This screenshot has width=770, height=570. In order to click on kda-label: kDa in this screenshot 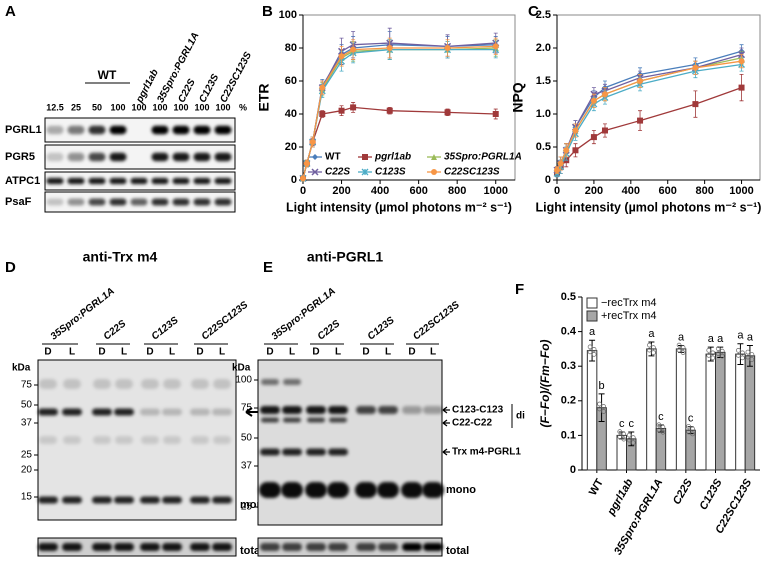, I will do `click(241, 368)`.